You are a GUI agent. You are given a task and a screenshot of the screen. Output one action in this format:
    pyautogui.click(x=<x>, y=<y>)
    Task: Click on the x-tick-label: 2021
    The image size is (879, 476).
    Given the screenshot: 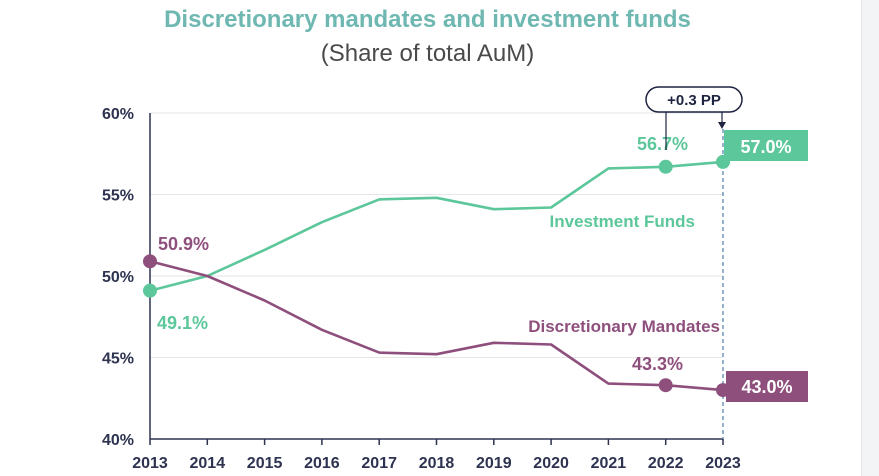 What is the action you would take?
    pyautogui.click(x=609, y=463)
    